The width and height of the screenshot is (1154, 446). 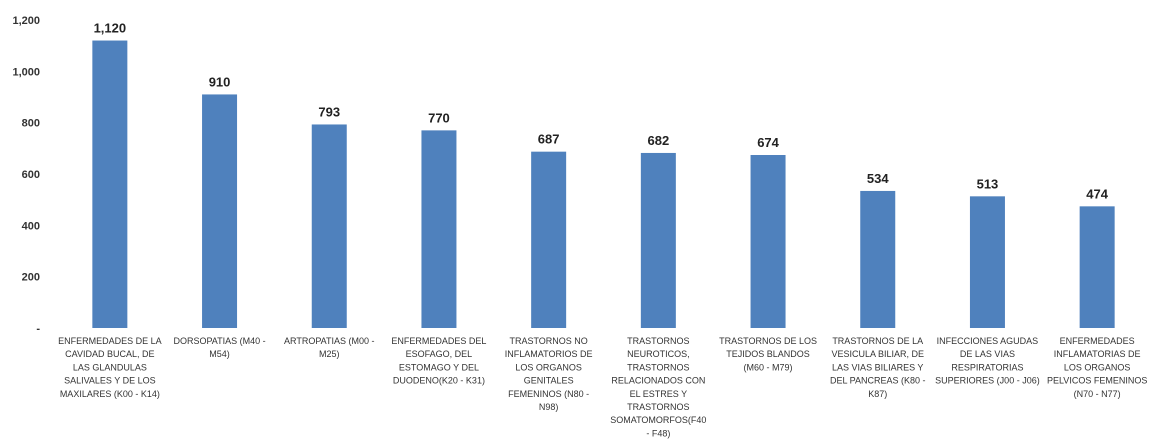 What do you see at coordinates (658, 433) in the screenshot?
I see `category-label-line: - F48)` at bounding box center [658, 433].